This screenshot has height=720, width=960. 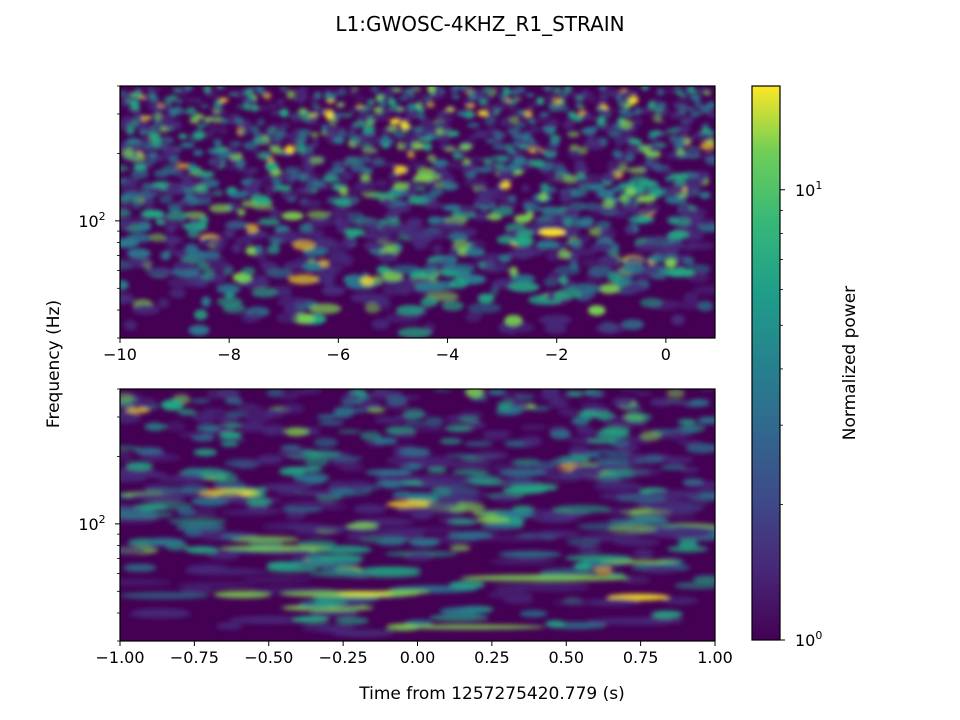 I want to click on colorbar-tick-label: 10¹, so click(x=808, y=189).